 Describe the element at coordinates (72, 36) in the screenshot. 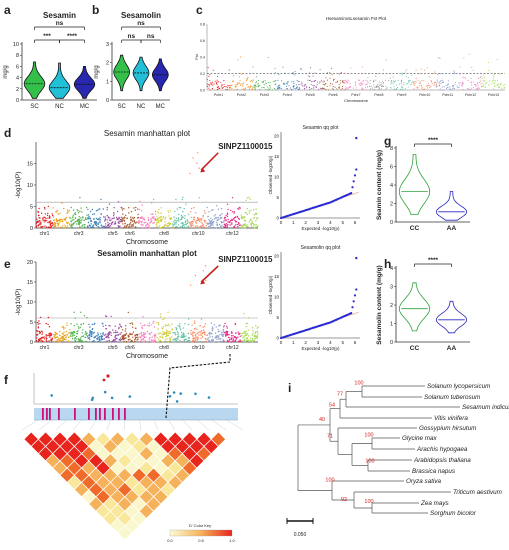

I see `sig-label: ****` at that location.